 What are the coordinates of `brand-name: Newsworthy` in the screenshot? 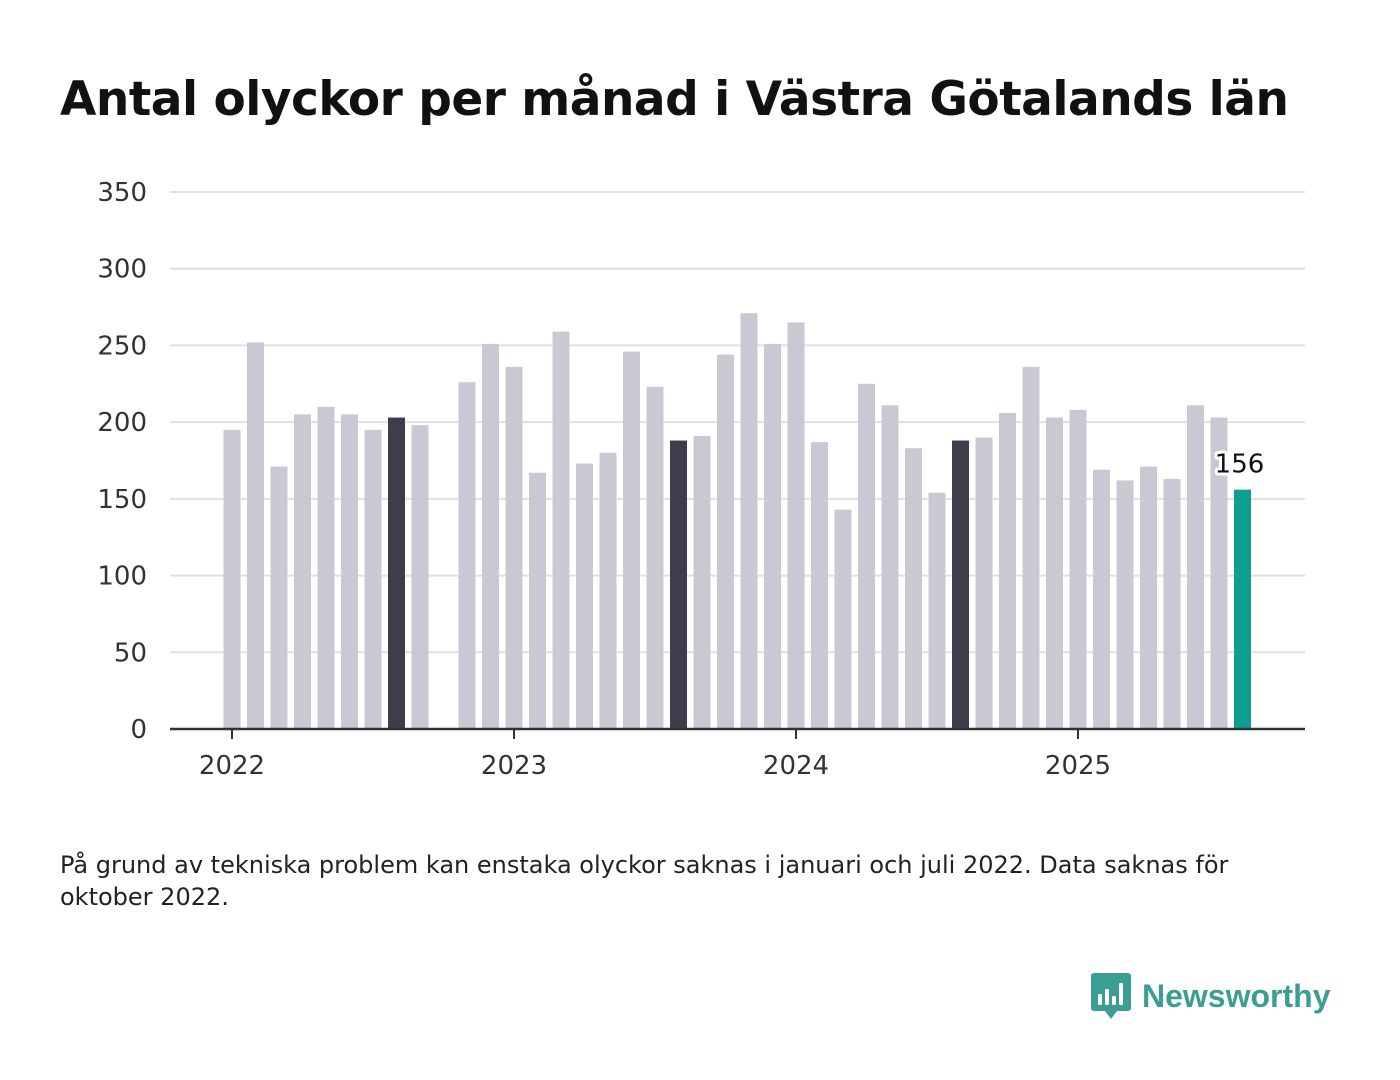 It's located at (1236, 996).